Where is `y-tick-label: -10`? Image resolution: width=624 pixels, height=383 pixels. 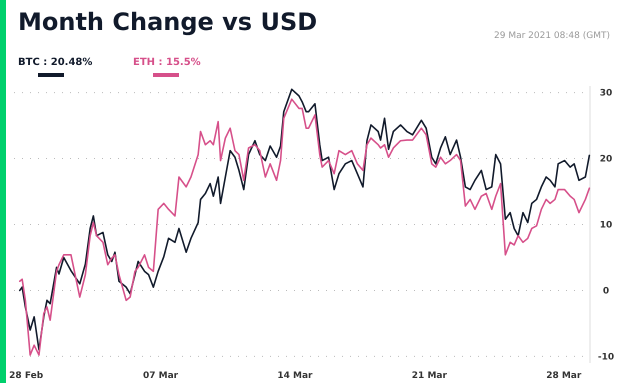
y-tick-label: -10 is located at coordinates (606, 357).